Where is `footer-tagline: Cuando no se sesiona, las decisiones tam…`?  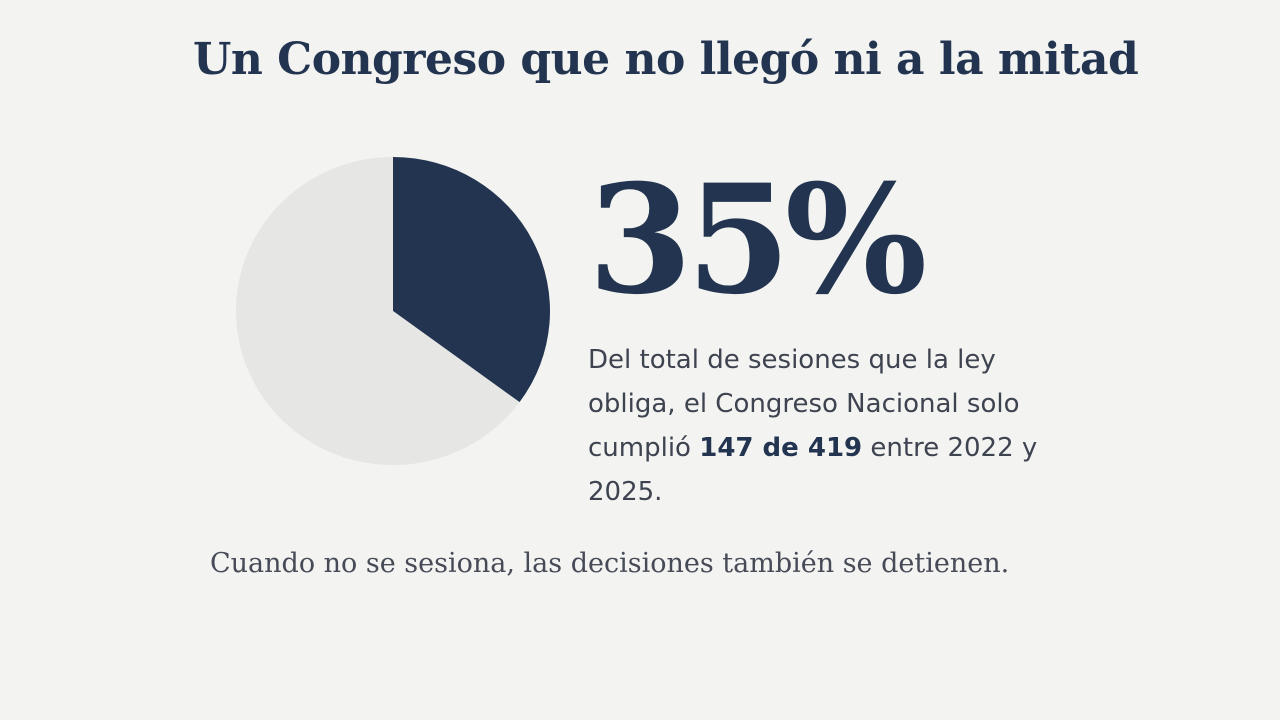
footer-tagline: Cuando no se sesiona, las decisiones tam… is located at coordinates (610, 563).